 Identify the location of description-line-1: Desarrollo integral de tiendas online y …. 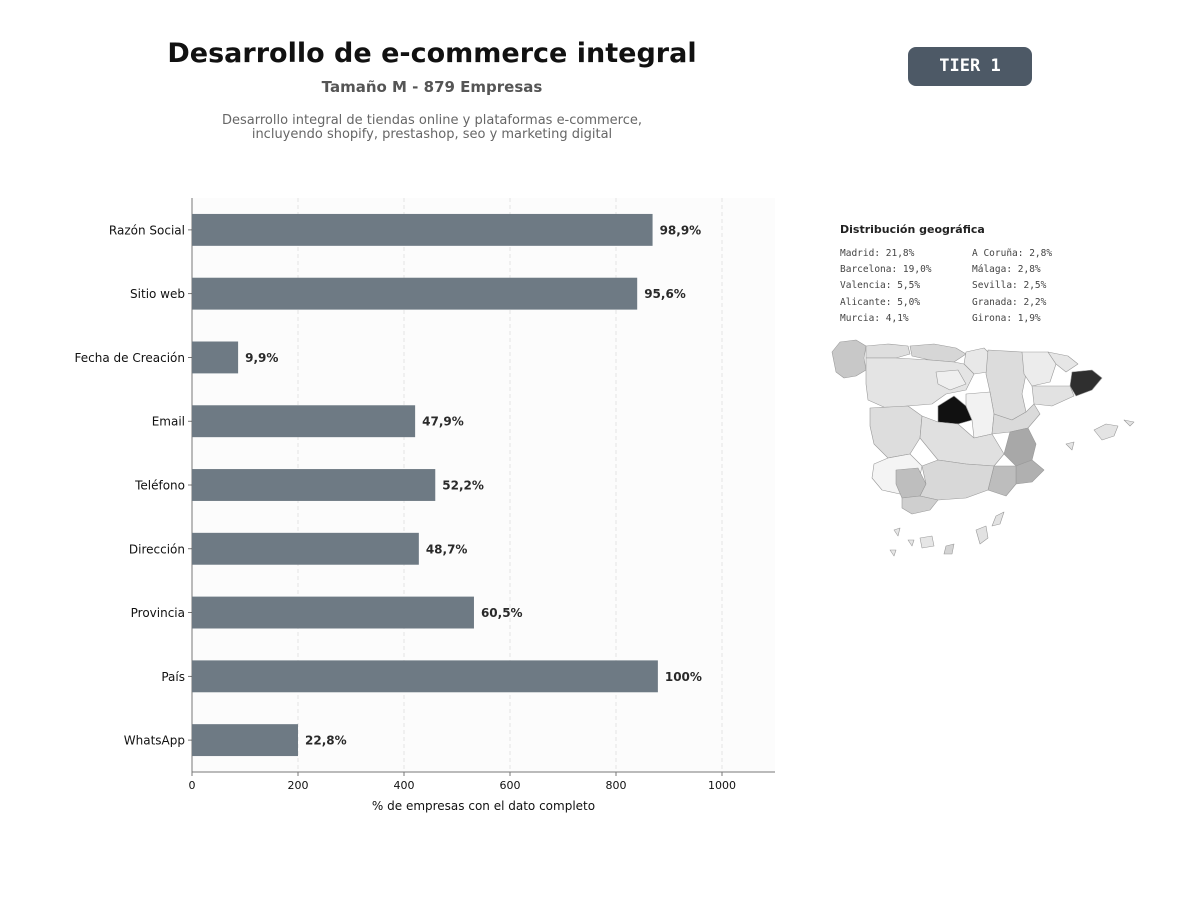
(432, 120).